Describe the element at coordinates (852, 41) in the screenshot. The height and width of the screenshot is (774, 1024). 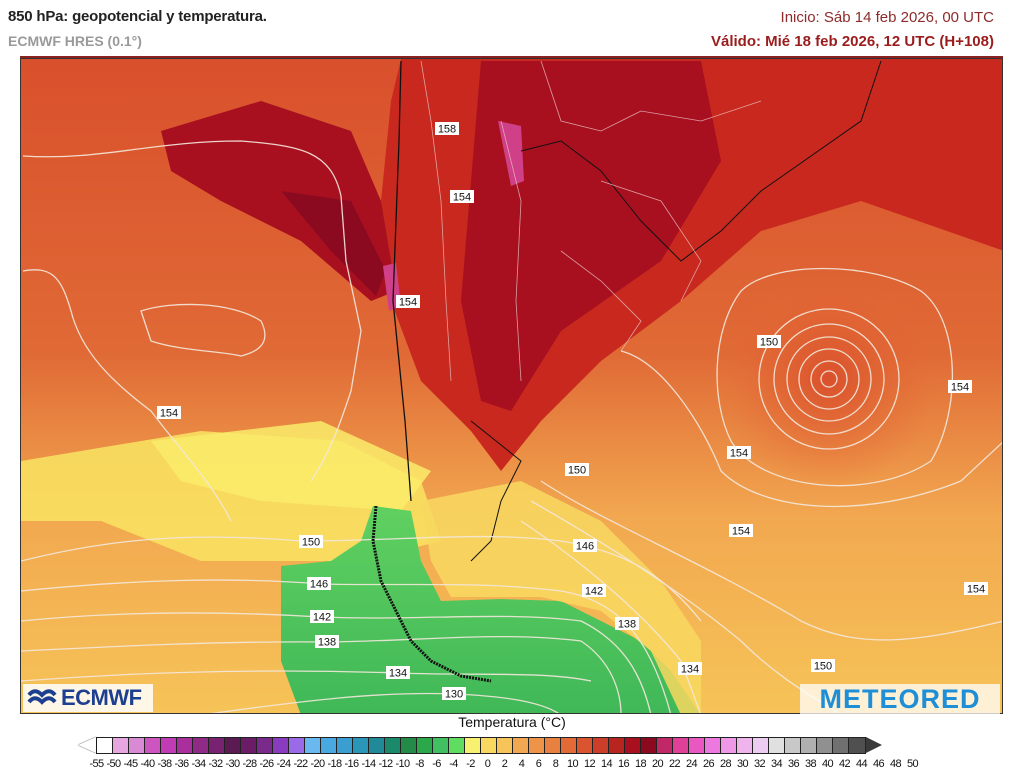
I see `valid-time: Válido: Mié 18 feb 2026, 12 UTC (H+108)` at that location.